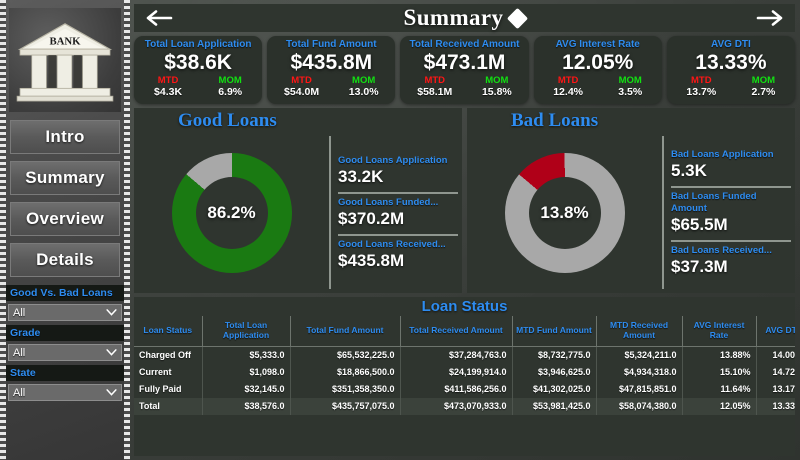  Describe the element at coordinates (689, 170) in the screenshot. I see `stat-value: 5.3K` at that location.